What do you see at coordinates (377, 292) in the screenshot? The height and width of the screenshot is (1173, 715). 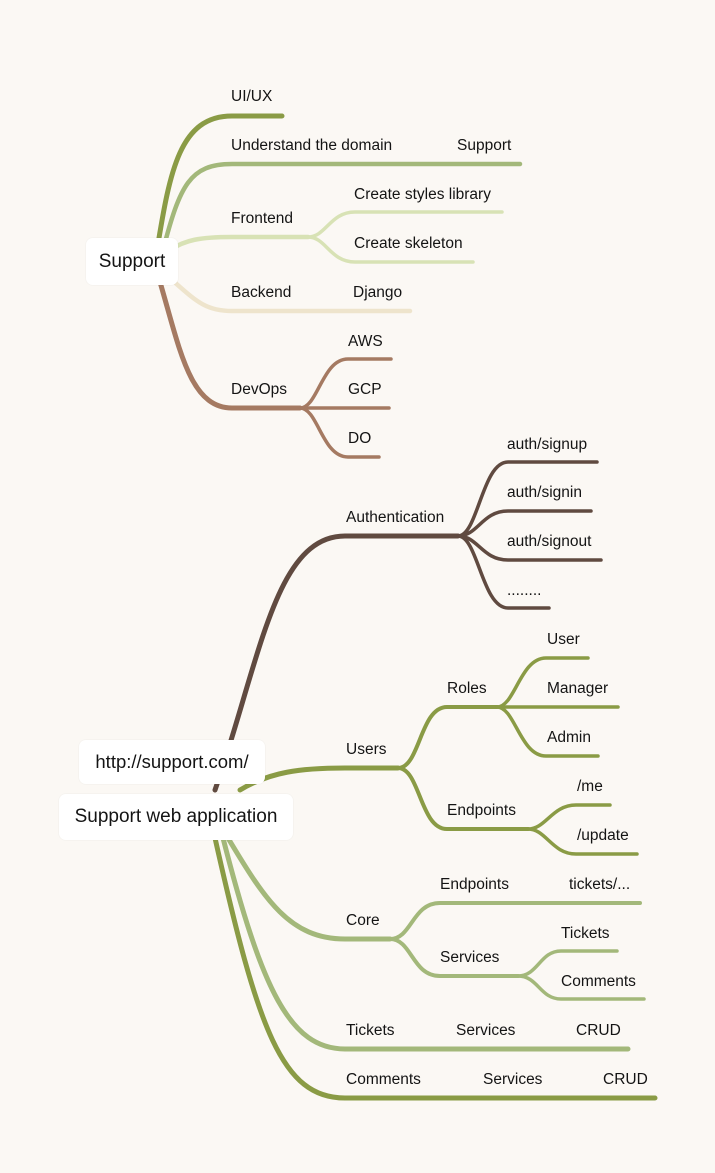 I see `node-django: Django` at bounding box center [377, 292].